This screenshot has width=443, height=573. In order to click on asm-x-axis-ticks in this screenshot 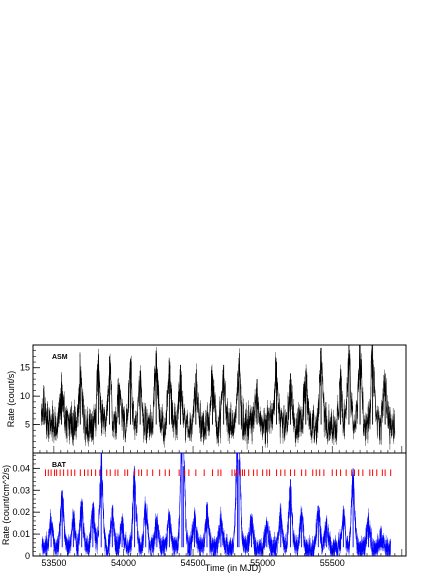, I will do `click(217, 449)`.